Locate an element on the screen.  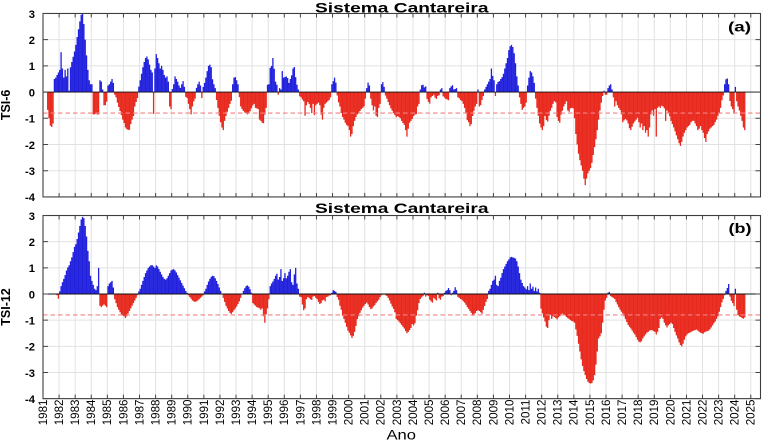
svg-text: 2022 is located at coordinates (702, 413).